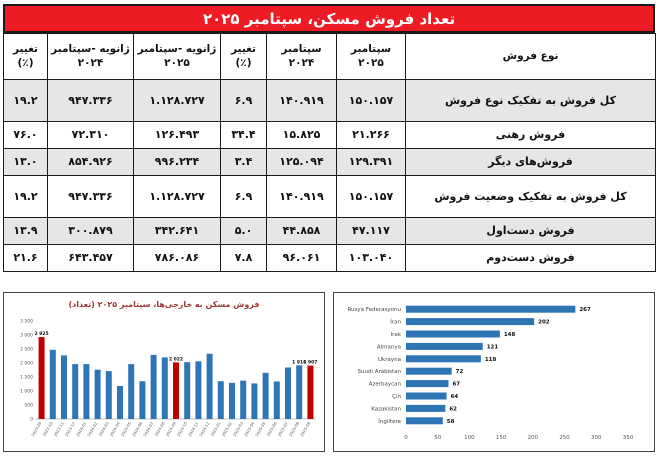 The image size is (658, 456). What do you see at coordinates (90, 231) in the screenshot?
I see `table-cell: ۳۰۰.۸۷۹` at bounding box center [90, 231].